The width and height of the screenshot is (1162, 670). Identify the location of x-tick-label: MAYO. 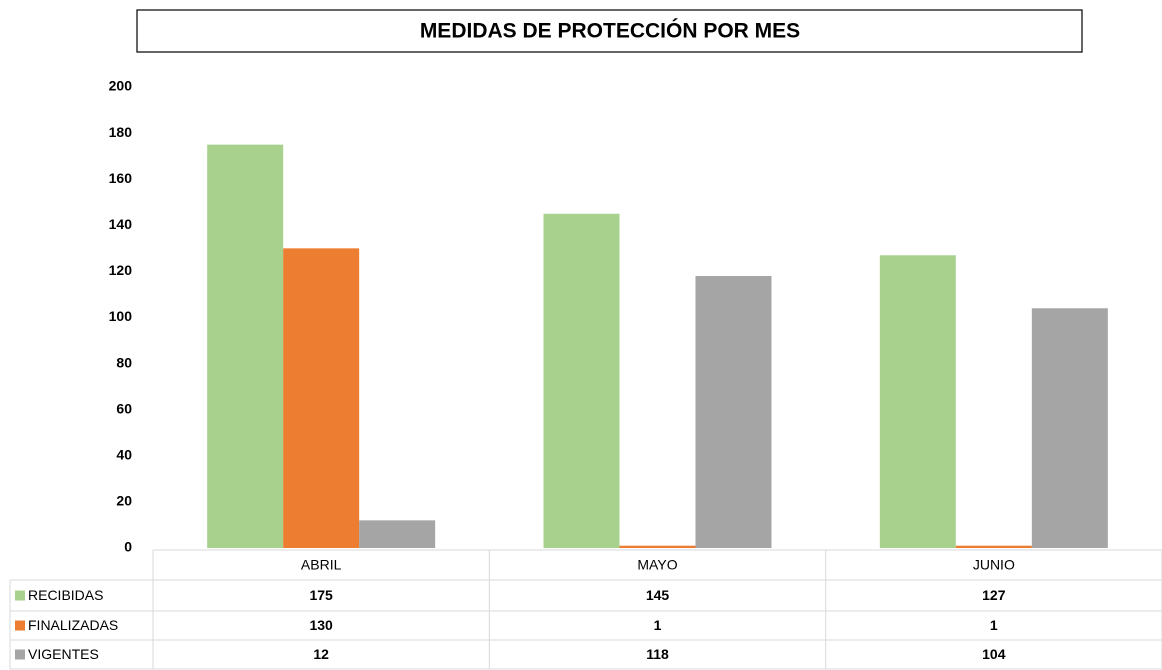
(657, 565).